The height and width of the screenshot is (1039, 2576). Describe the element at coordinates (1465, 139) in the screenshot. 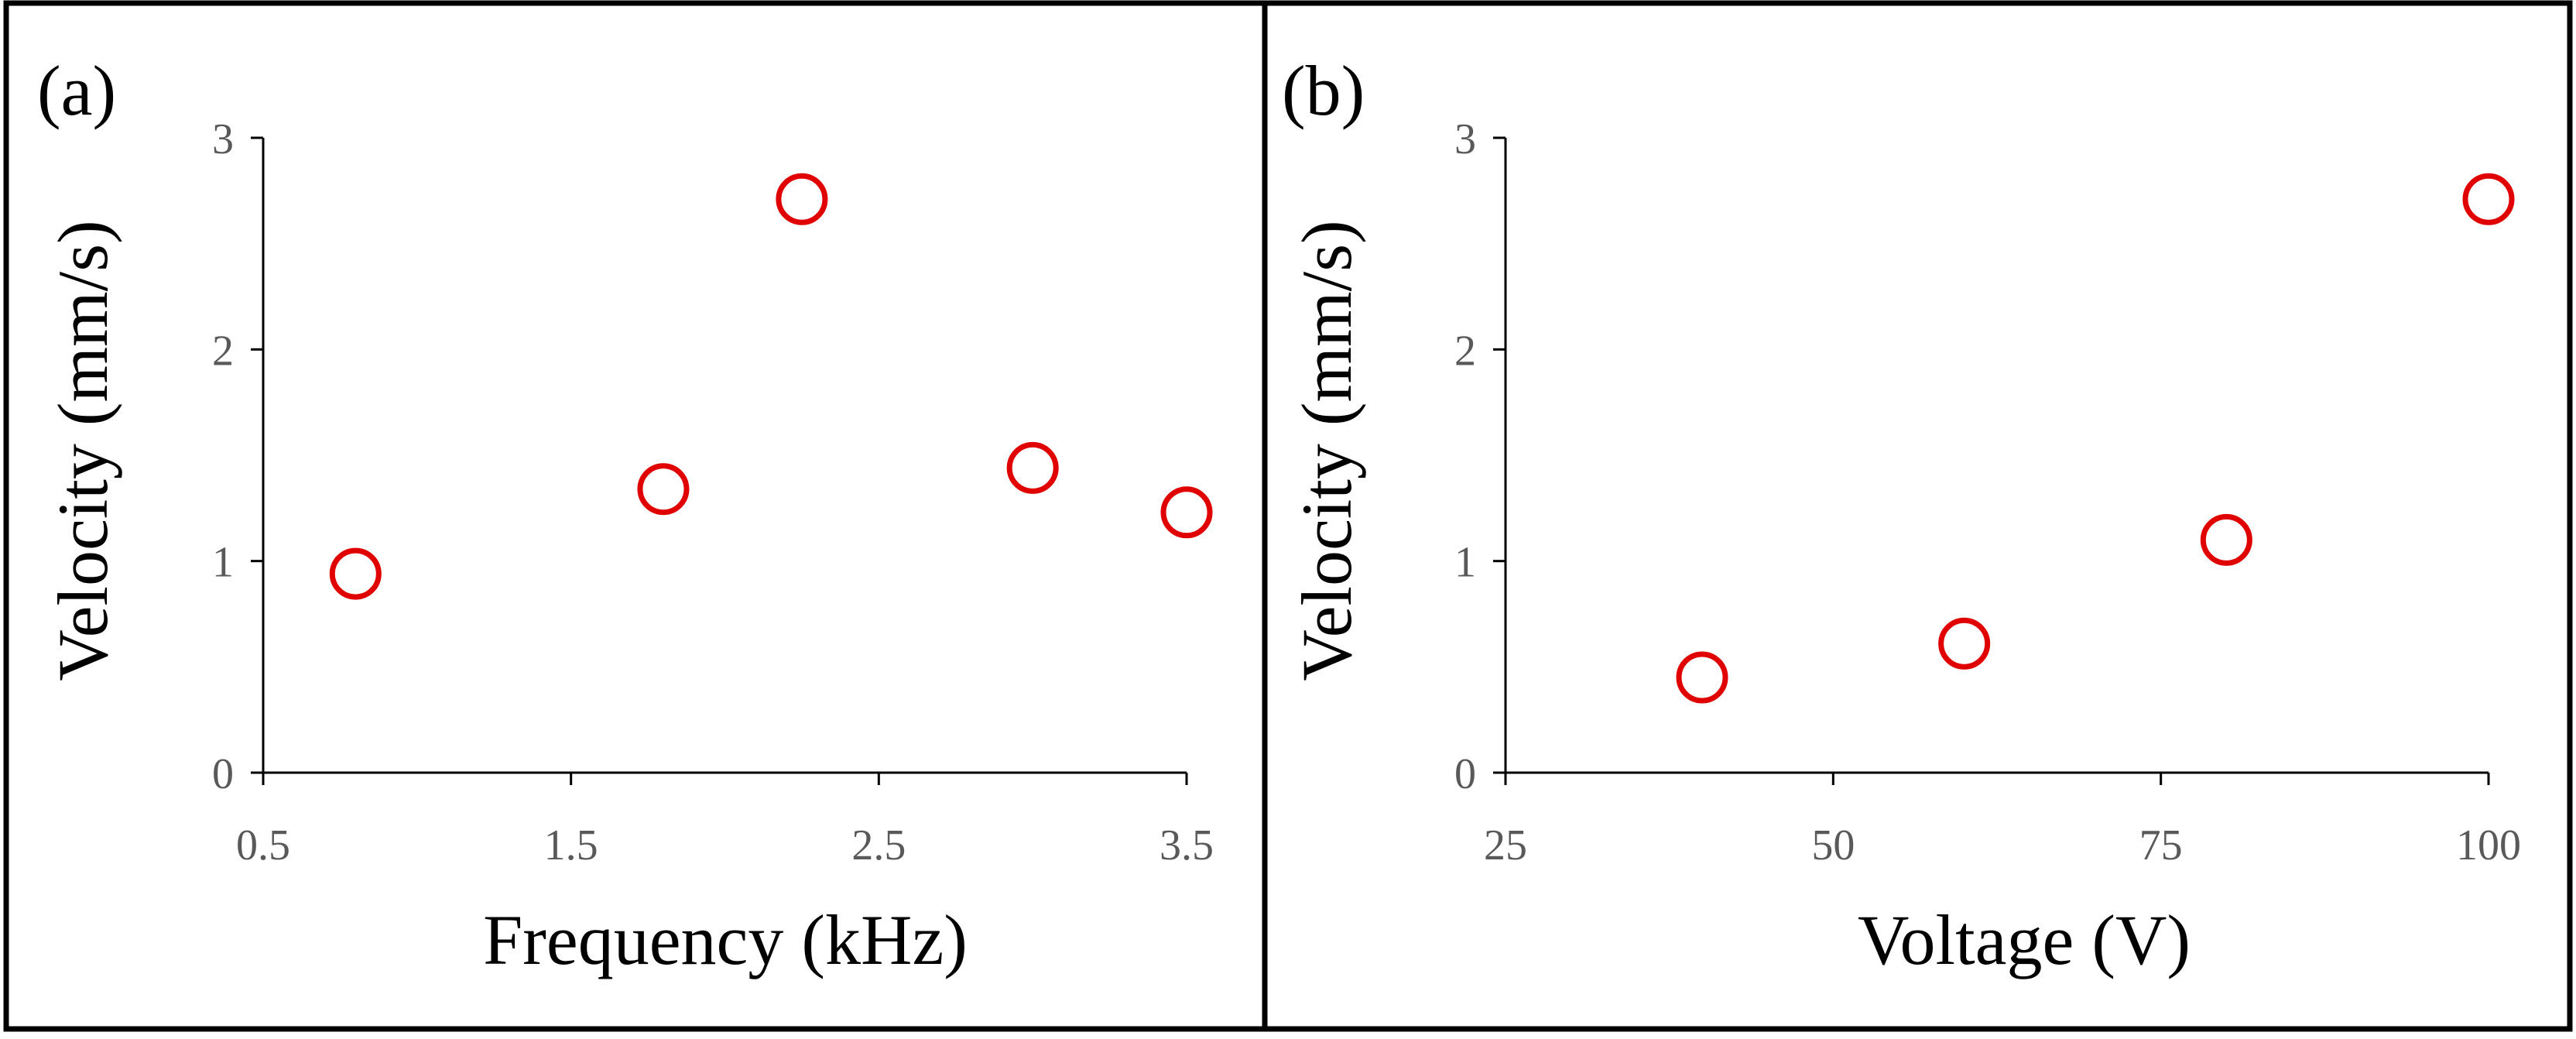

I see `y-tick-label-b: 3` at that location.